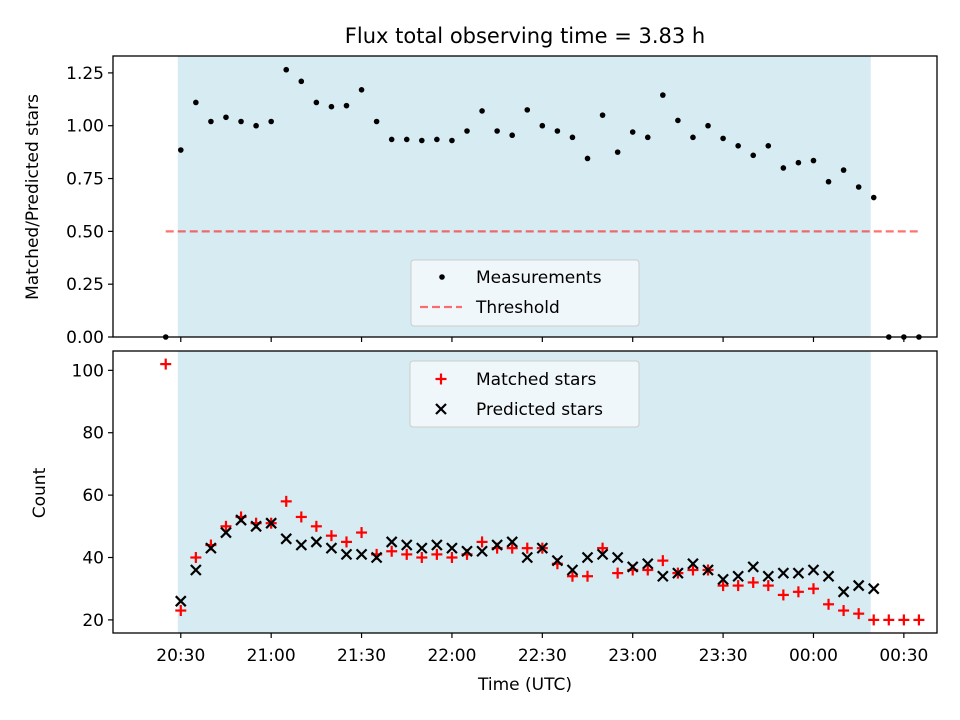 The width and height of the screenshot is (960, 720). I want to click on legend-plus, so click(441, 379).